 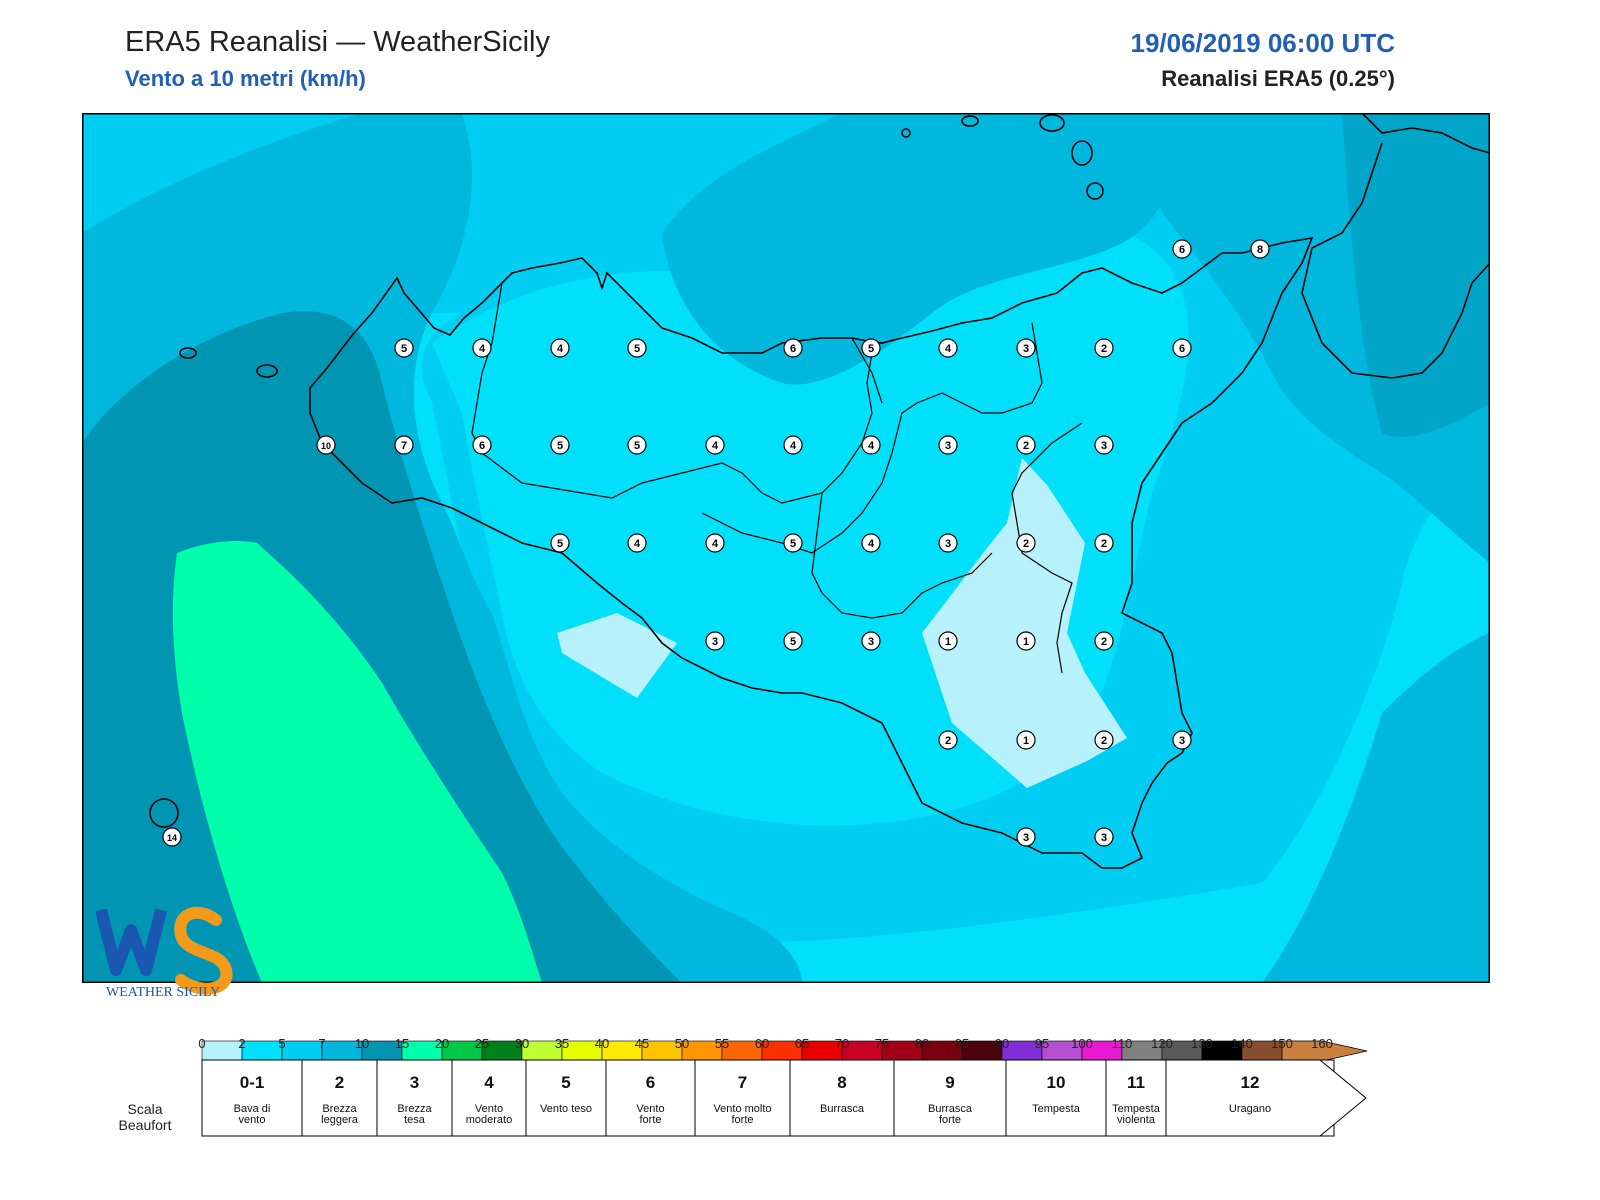 What do you see at coordinates (1136, 1082) in the screenshot?
I see `beaufort-number: 11` at bounding box center [1136, 1082].